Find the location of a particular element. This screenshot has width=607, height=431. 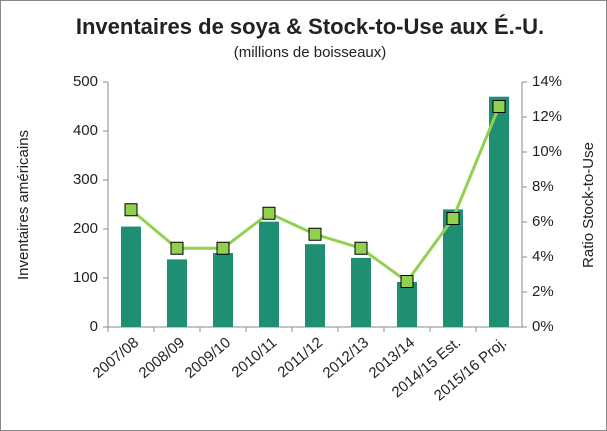

chart-subtitle: (millions de boisseaux) is located at coordinates (310, 52).